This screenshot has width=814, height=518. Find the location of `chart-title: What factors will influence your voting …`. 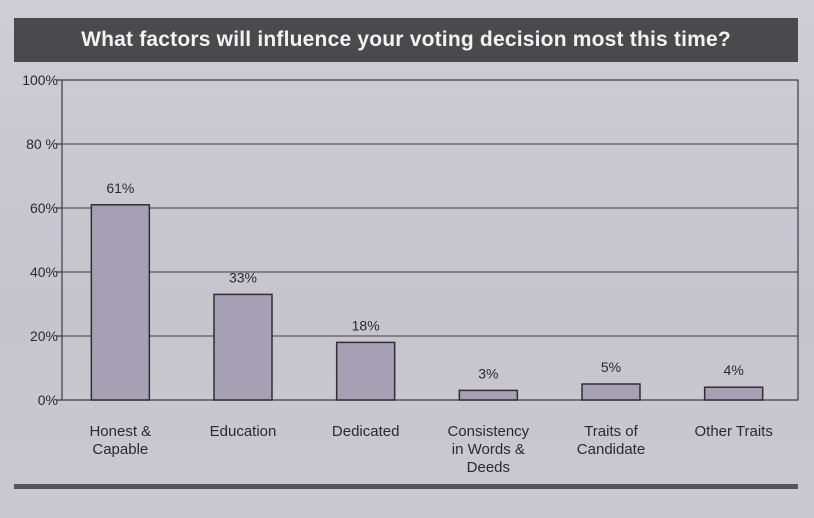

chart-title: What factors will influence your voting … is located at coordinates (406, 40).